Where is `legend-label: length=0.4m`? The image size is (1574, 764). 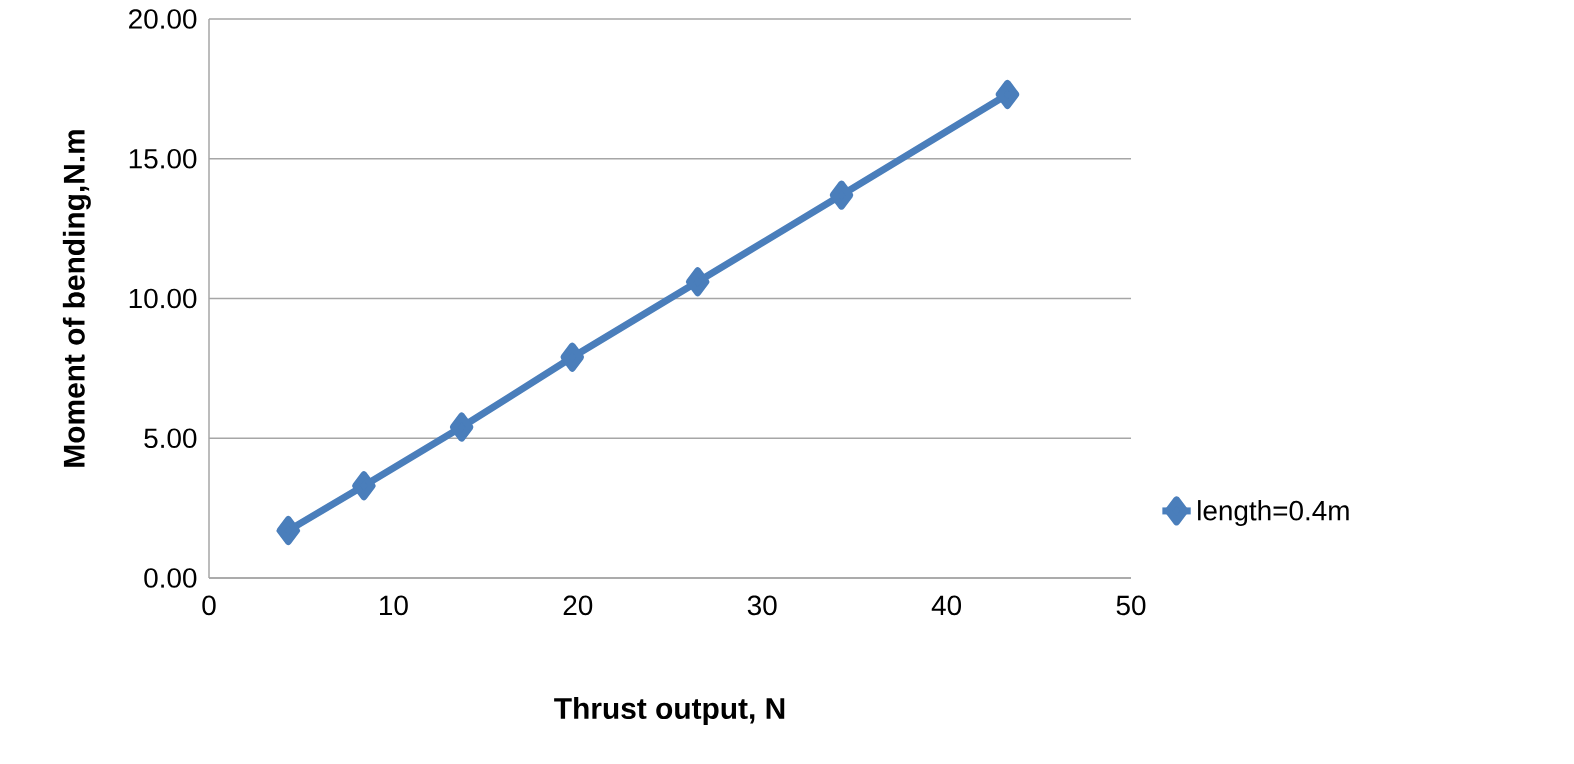 legend-label: length=0.4m is located at coordinates (1273, 513).